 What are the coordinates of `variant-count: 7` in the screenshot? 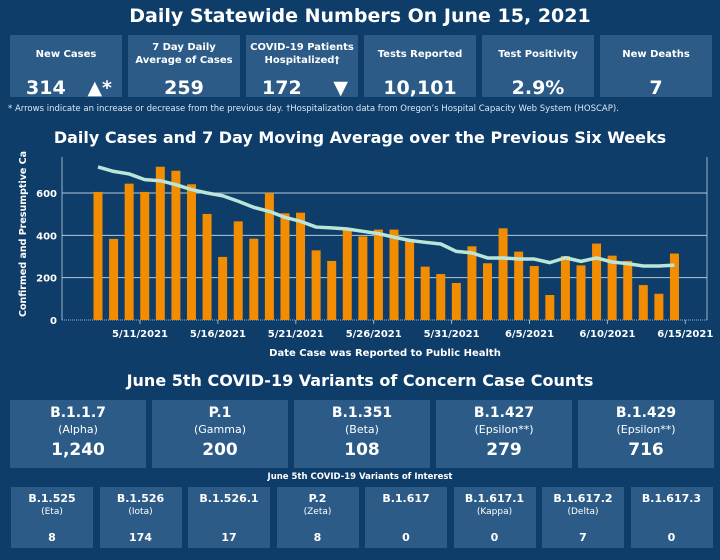 It's located at (583, 537).